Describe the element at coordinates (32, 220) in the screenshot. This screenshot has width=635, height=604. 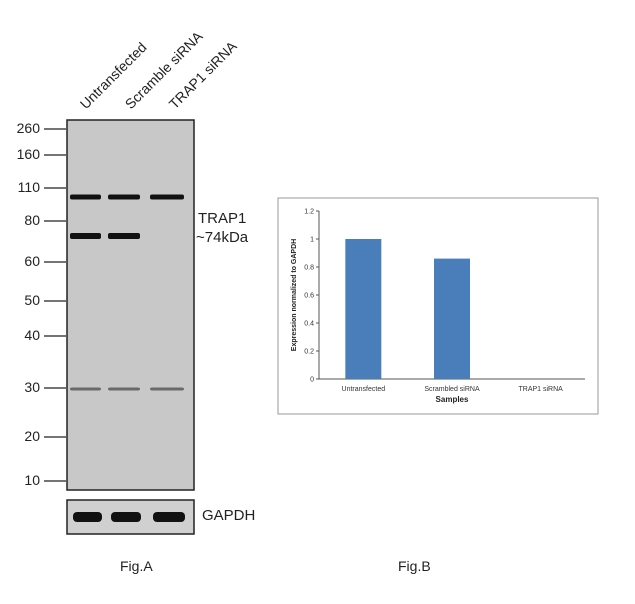
I see `mw-marker-label: 80` at that location.